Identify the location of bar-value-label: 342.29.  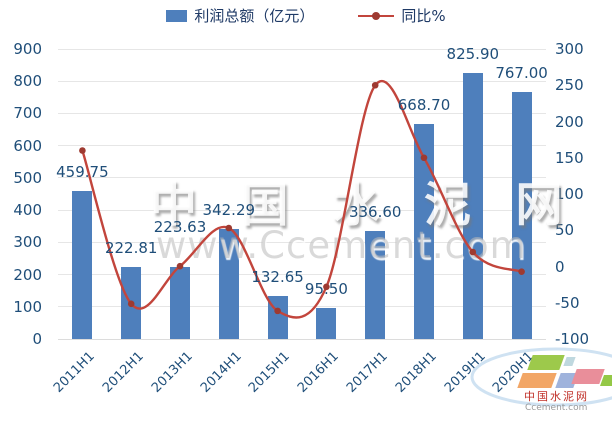
(229, 209).